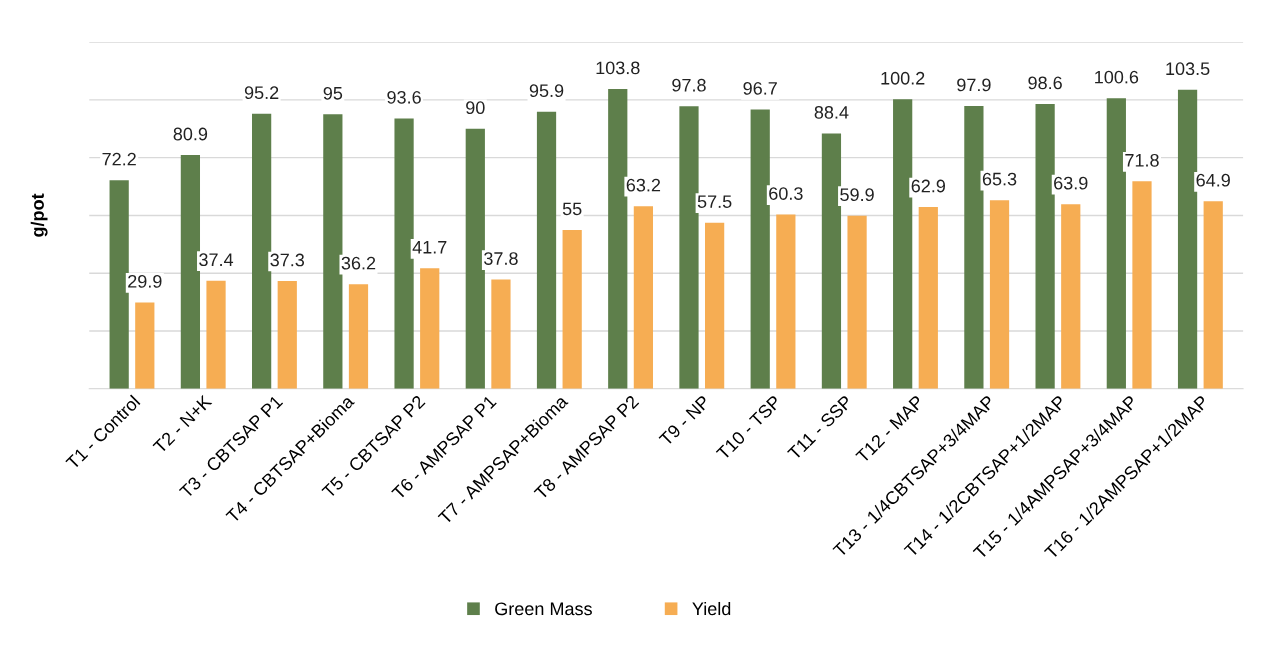 Image resolution: width=1275 pixels, height=648 pixels. What do you see at coordinates (546, 91) in the screenshot?
I see `data-label: 95.9` at bounding box center [546, 91].